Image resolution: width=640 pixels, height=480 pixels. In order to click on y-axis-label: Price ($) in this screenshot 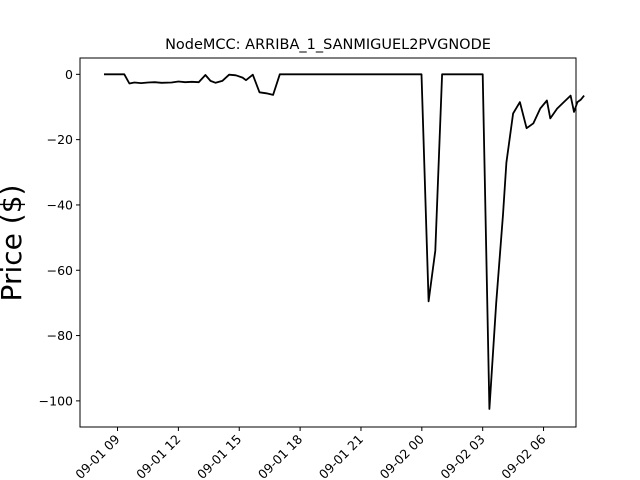, I will do `click(14, 243)`.